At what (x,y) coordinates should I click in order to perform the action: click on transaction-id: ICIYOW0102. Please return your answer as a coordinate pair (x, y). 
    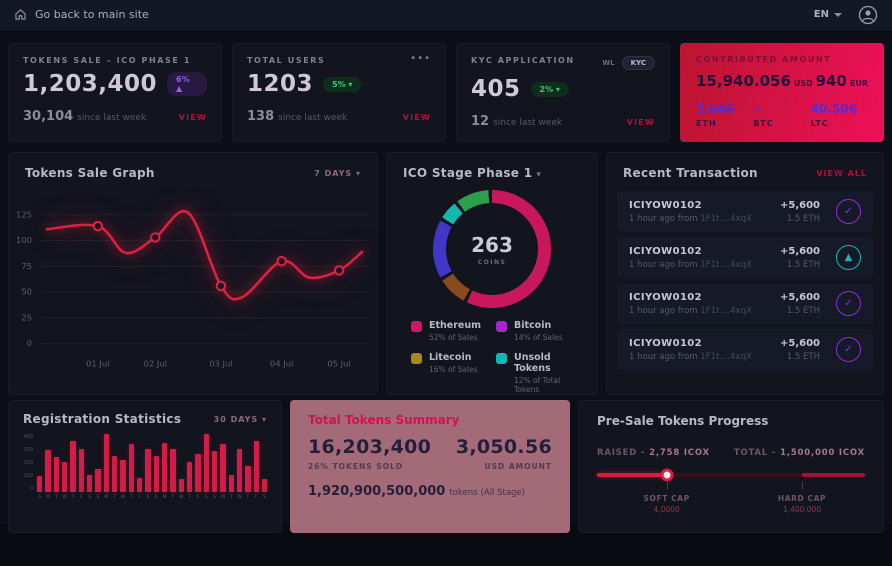
    Looking at the image, I should click on (666, 205).